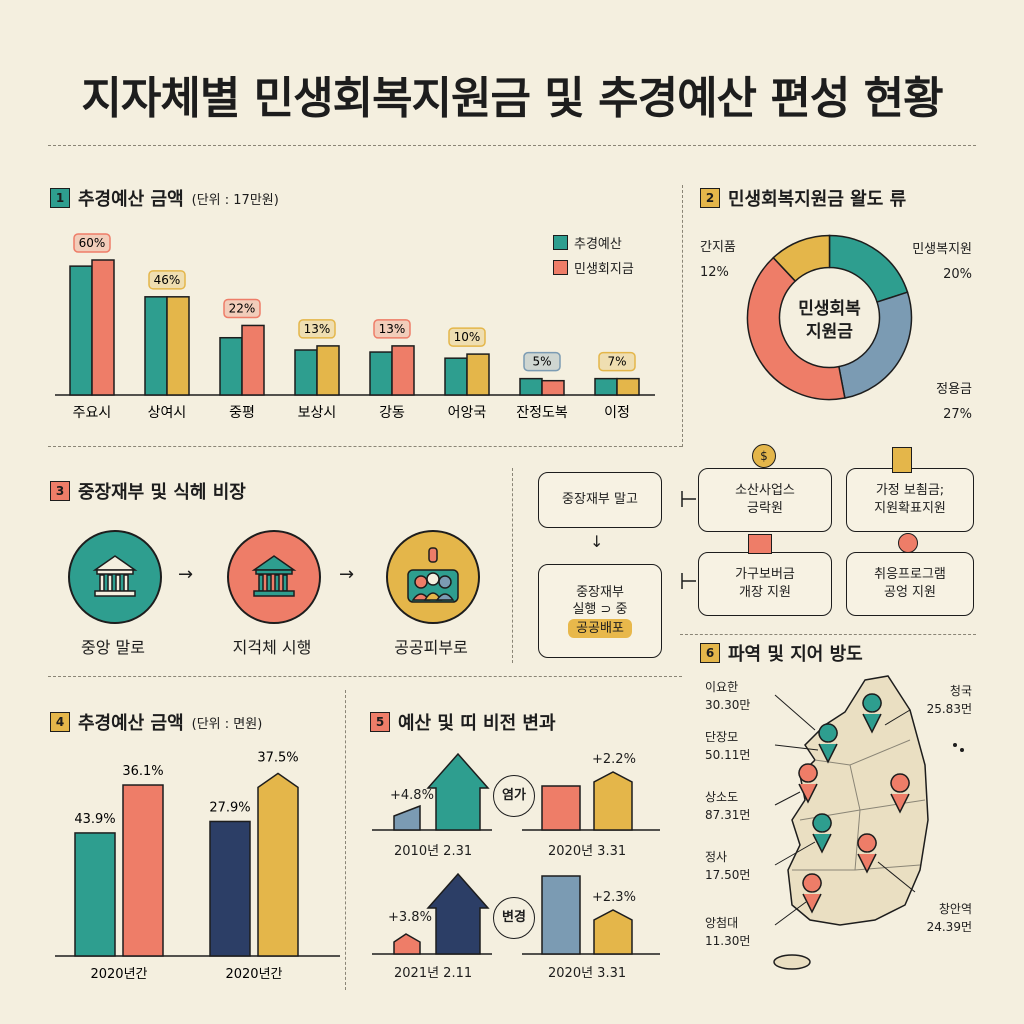 This screenshot has width=1024, height=1024. What do you see at coordinates (253, 974) in the screenshot?
I see `category-label: 2020년간` at bounding box center [253, 974].